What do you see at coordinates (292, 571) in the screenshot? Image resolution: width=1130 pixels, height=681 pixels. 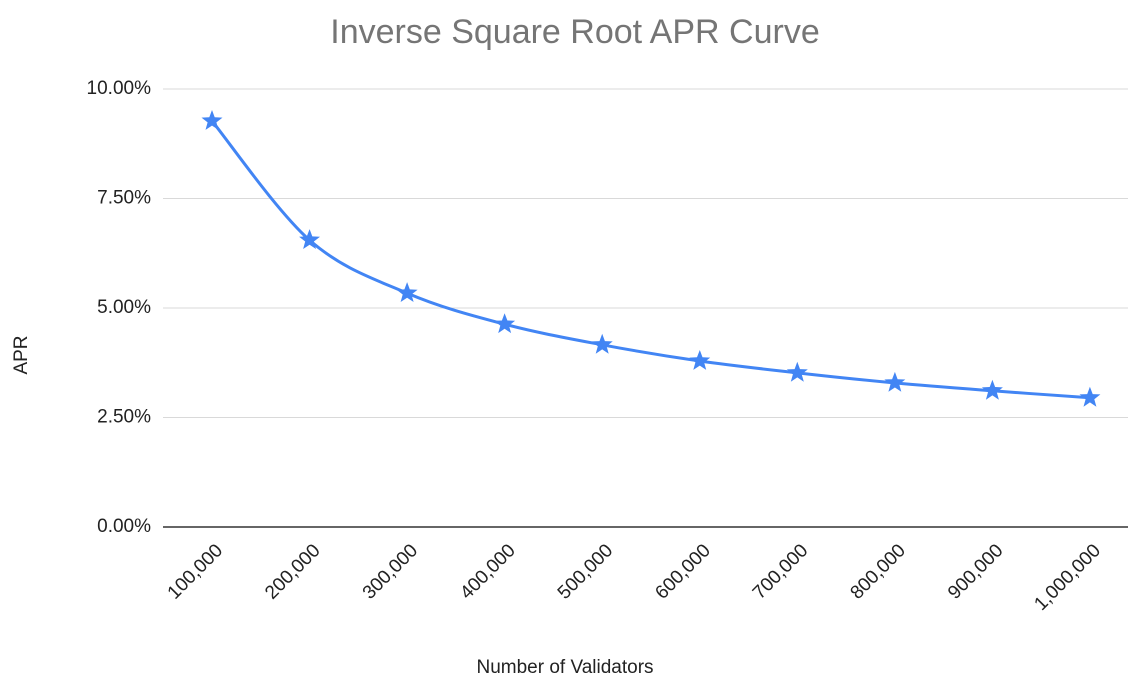 I see `x-tick-label: 200,000` at bounding box center [292, 571].